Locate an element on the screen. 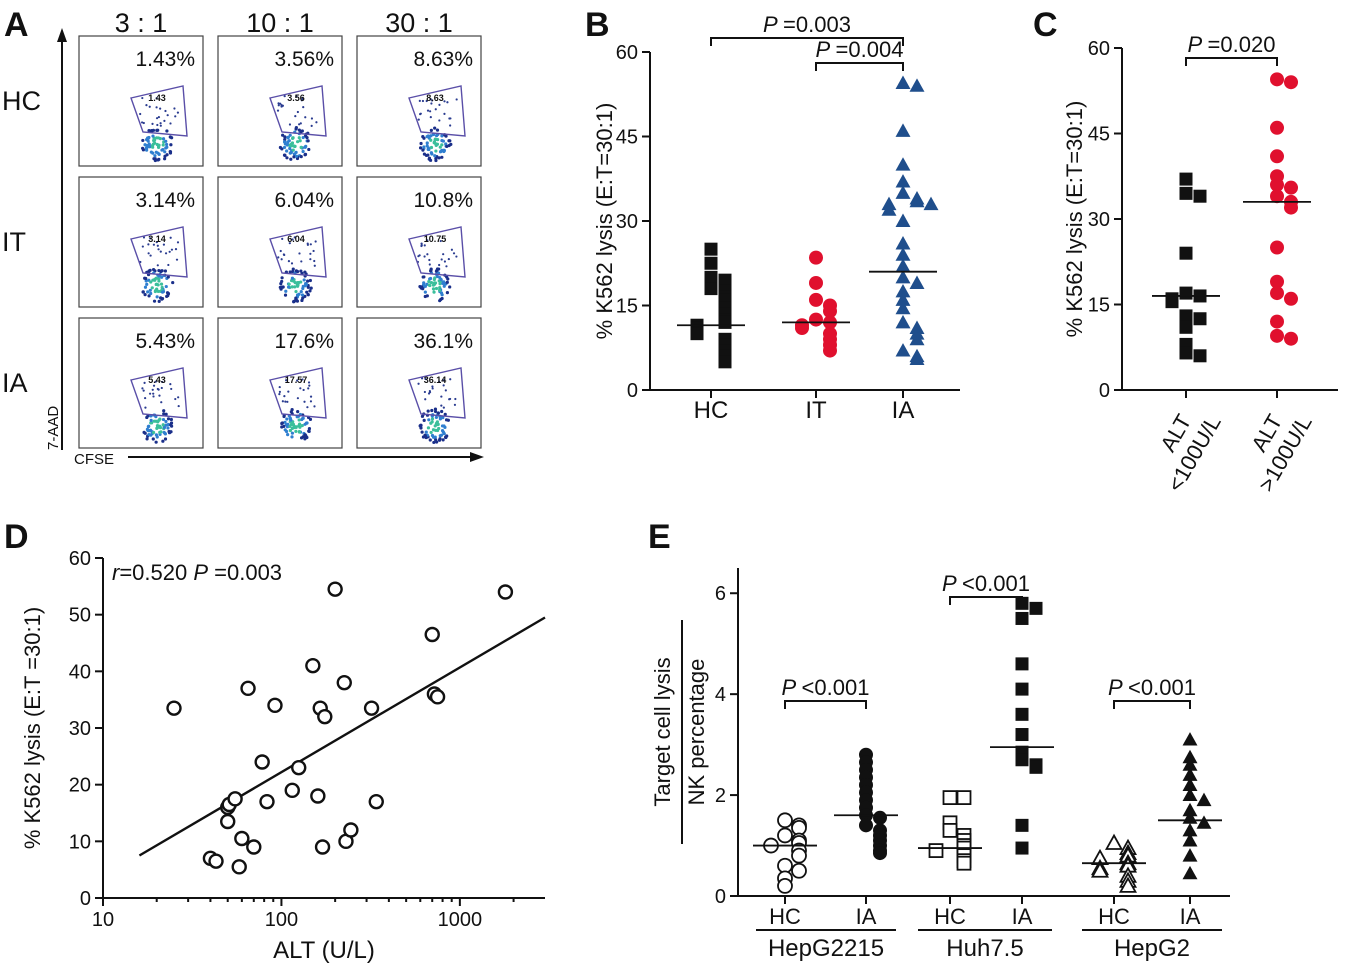 Image resolution: width=1350 pixels, height=966 pixels. panel-b-bracket-1-label: P =0.003 is located at coordinates (807, 24).